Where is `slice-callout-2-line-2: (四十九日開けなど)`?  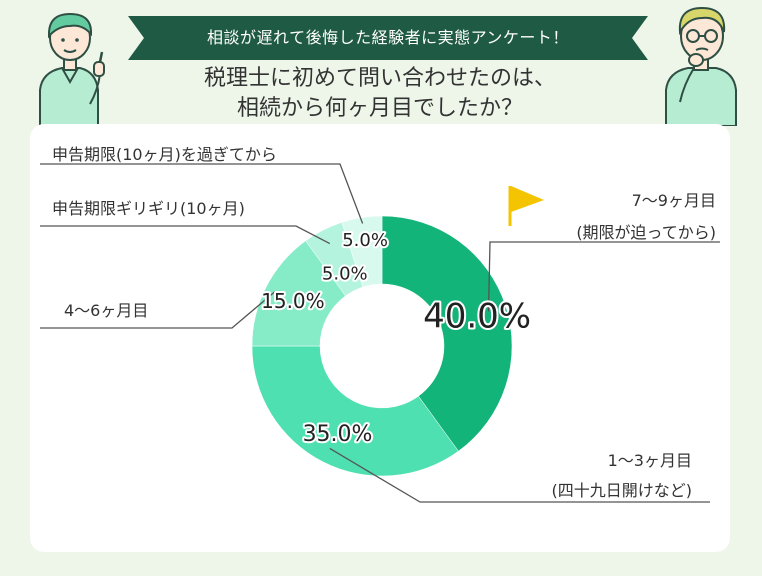 slice-callout-2-line-2: (四十九日開けなど) is located at coordinates (622, 490).